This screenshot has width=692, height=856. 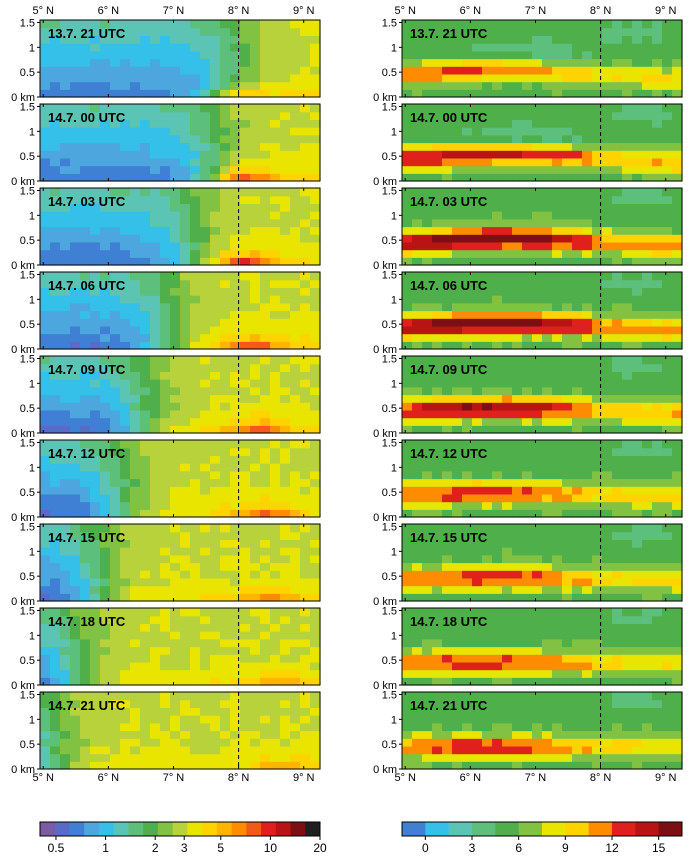 I want to click on y-tick-label: 0.5, so click(x=27, y=577).